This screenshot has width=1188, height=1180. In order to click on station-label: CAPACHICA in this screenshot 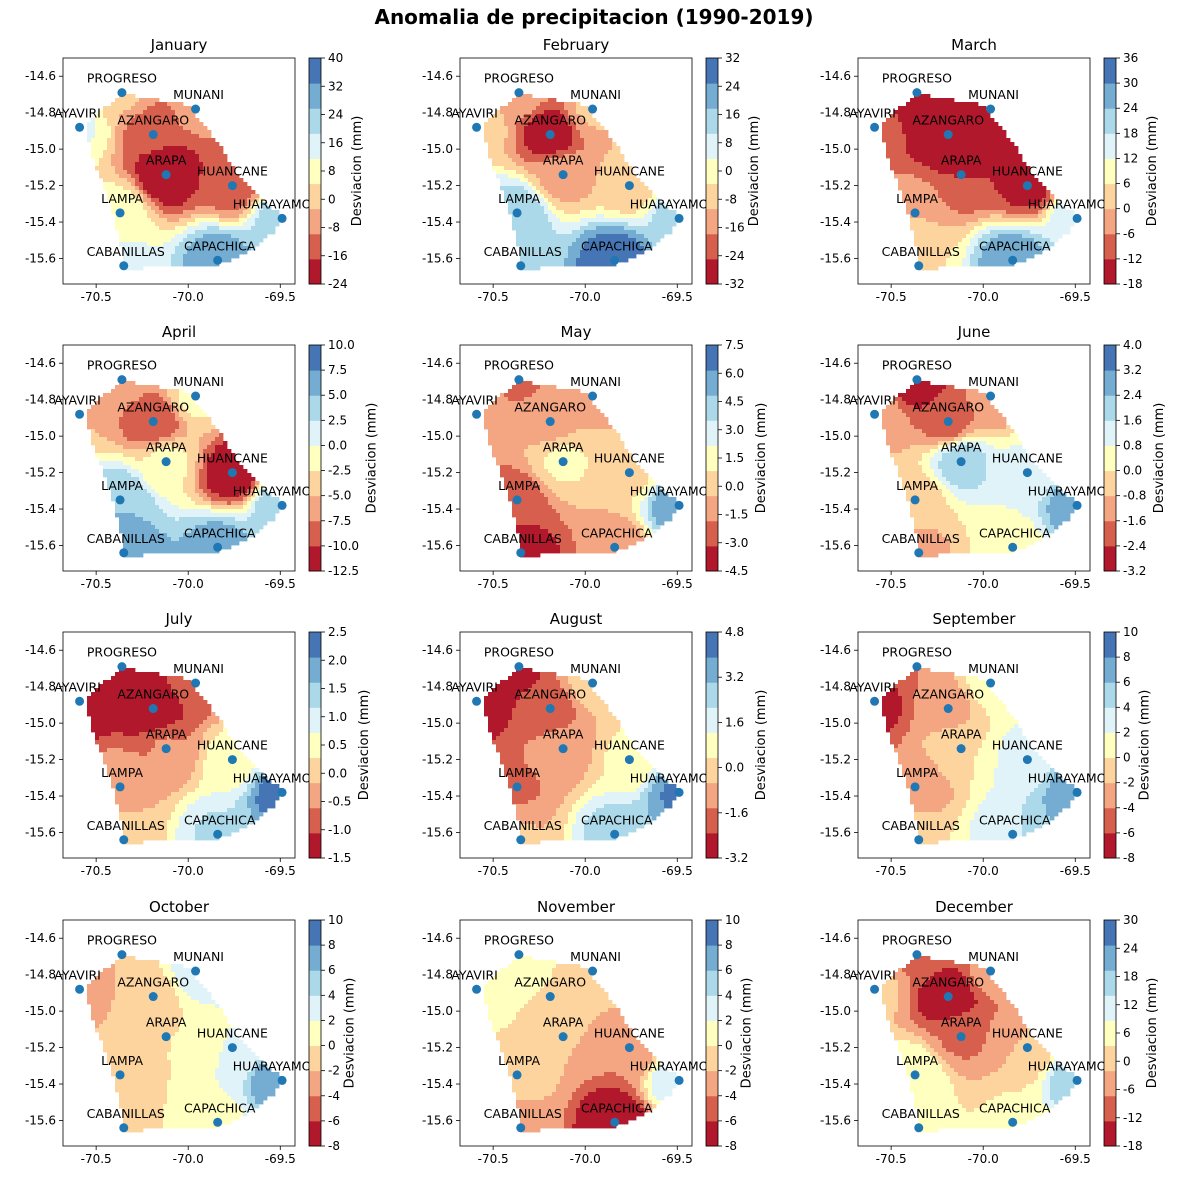, I will do `click(617, 1107)`.